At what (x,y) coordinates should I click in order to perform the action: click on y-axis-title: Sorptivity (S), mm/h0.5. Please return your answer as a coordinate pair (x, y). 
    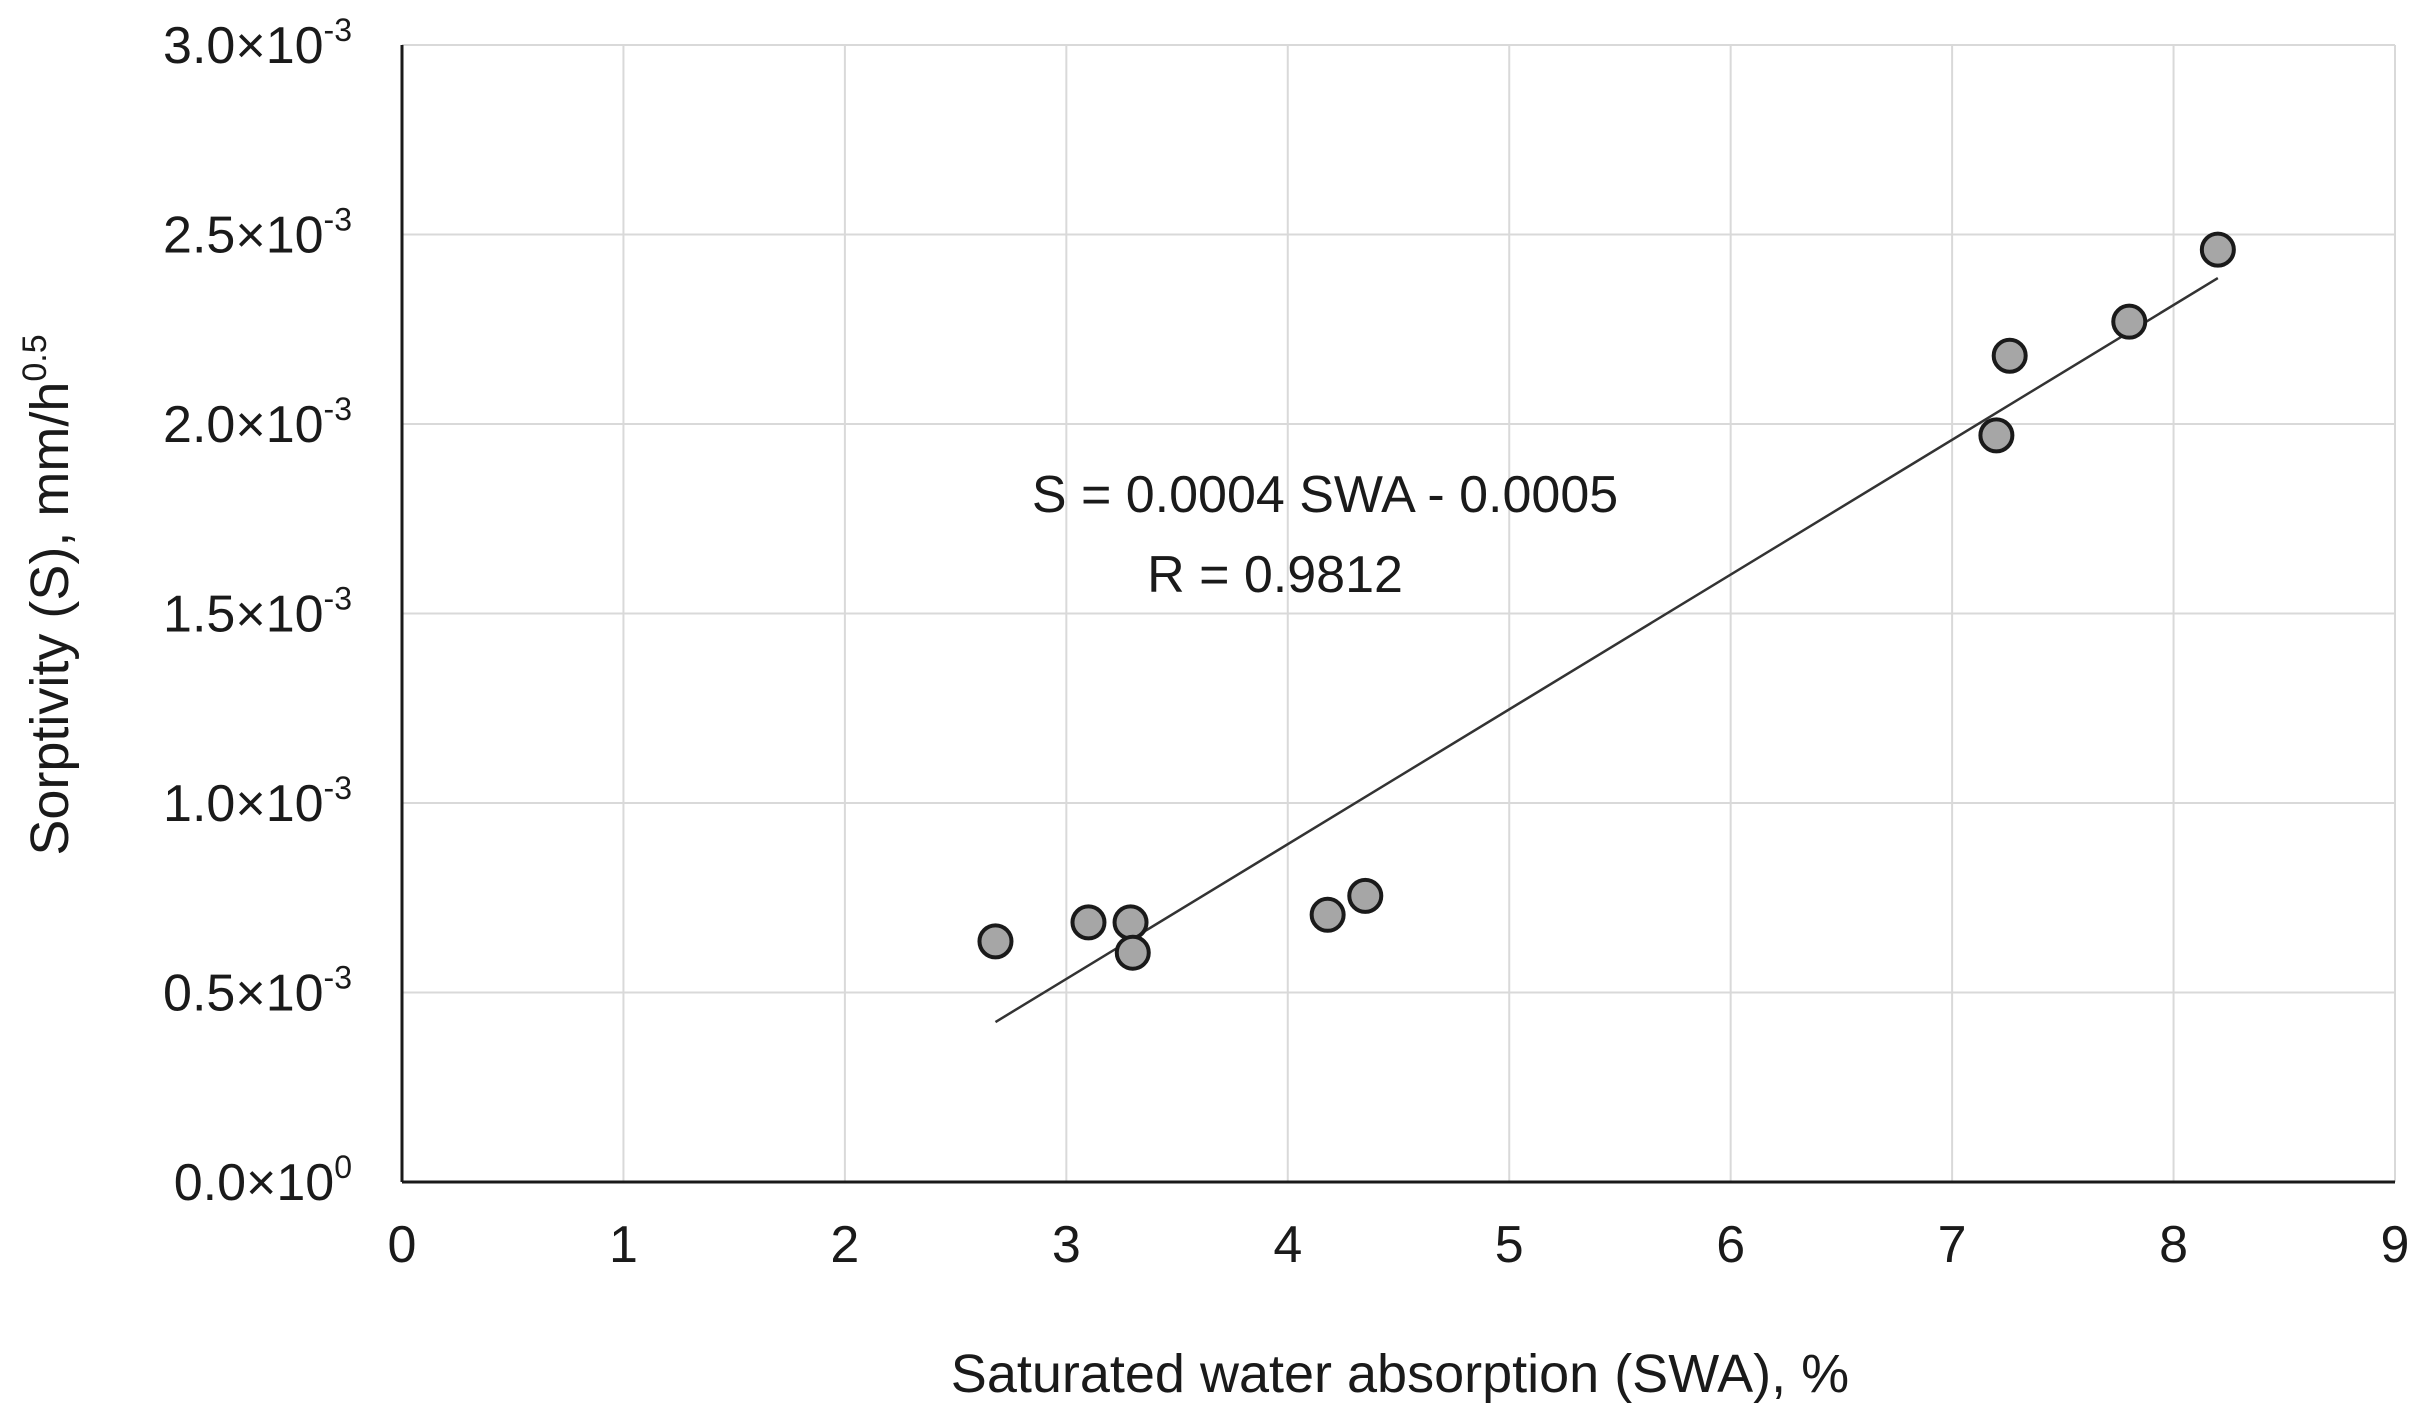
    Looking at the image, I should click on (48, 594).